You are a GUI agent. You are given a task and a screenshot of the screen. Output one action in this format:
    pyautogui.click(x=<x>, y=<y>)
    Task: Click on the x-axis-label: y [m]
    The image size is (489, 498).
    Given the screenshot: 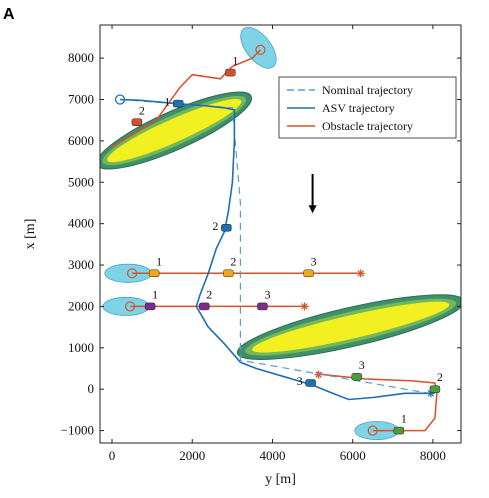 What is the action you would take?
    pyautogui.click(x=280, y=479)
    